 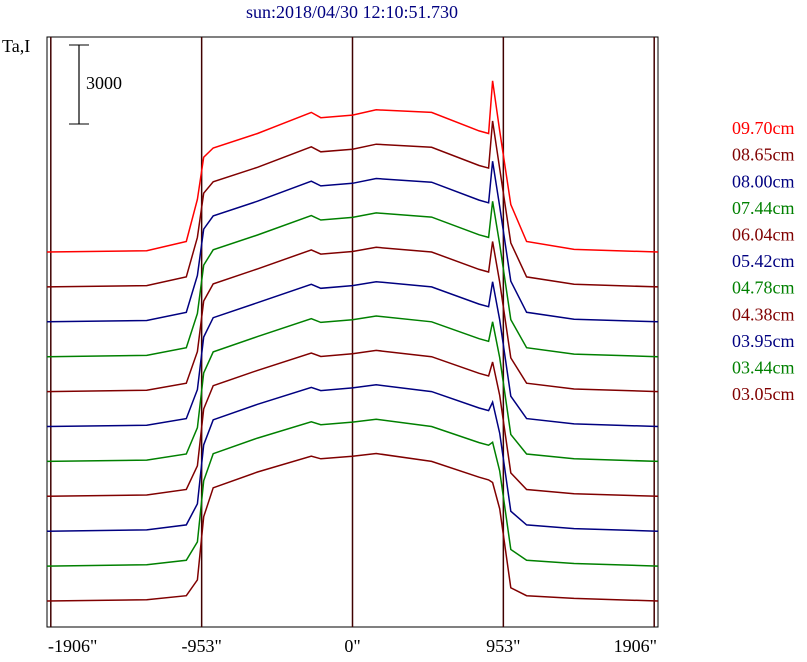 I want to click on x-tick-label: -953", so click(x=201, y=646).